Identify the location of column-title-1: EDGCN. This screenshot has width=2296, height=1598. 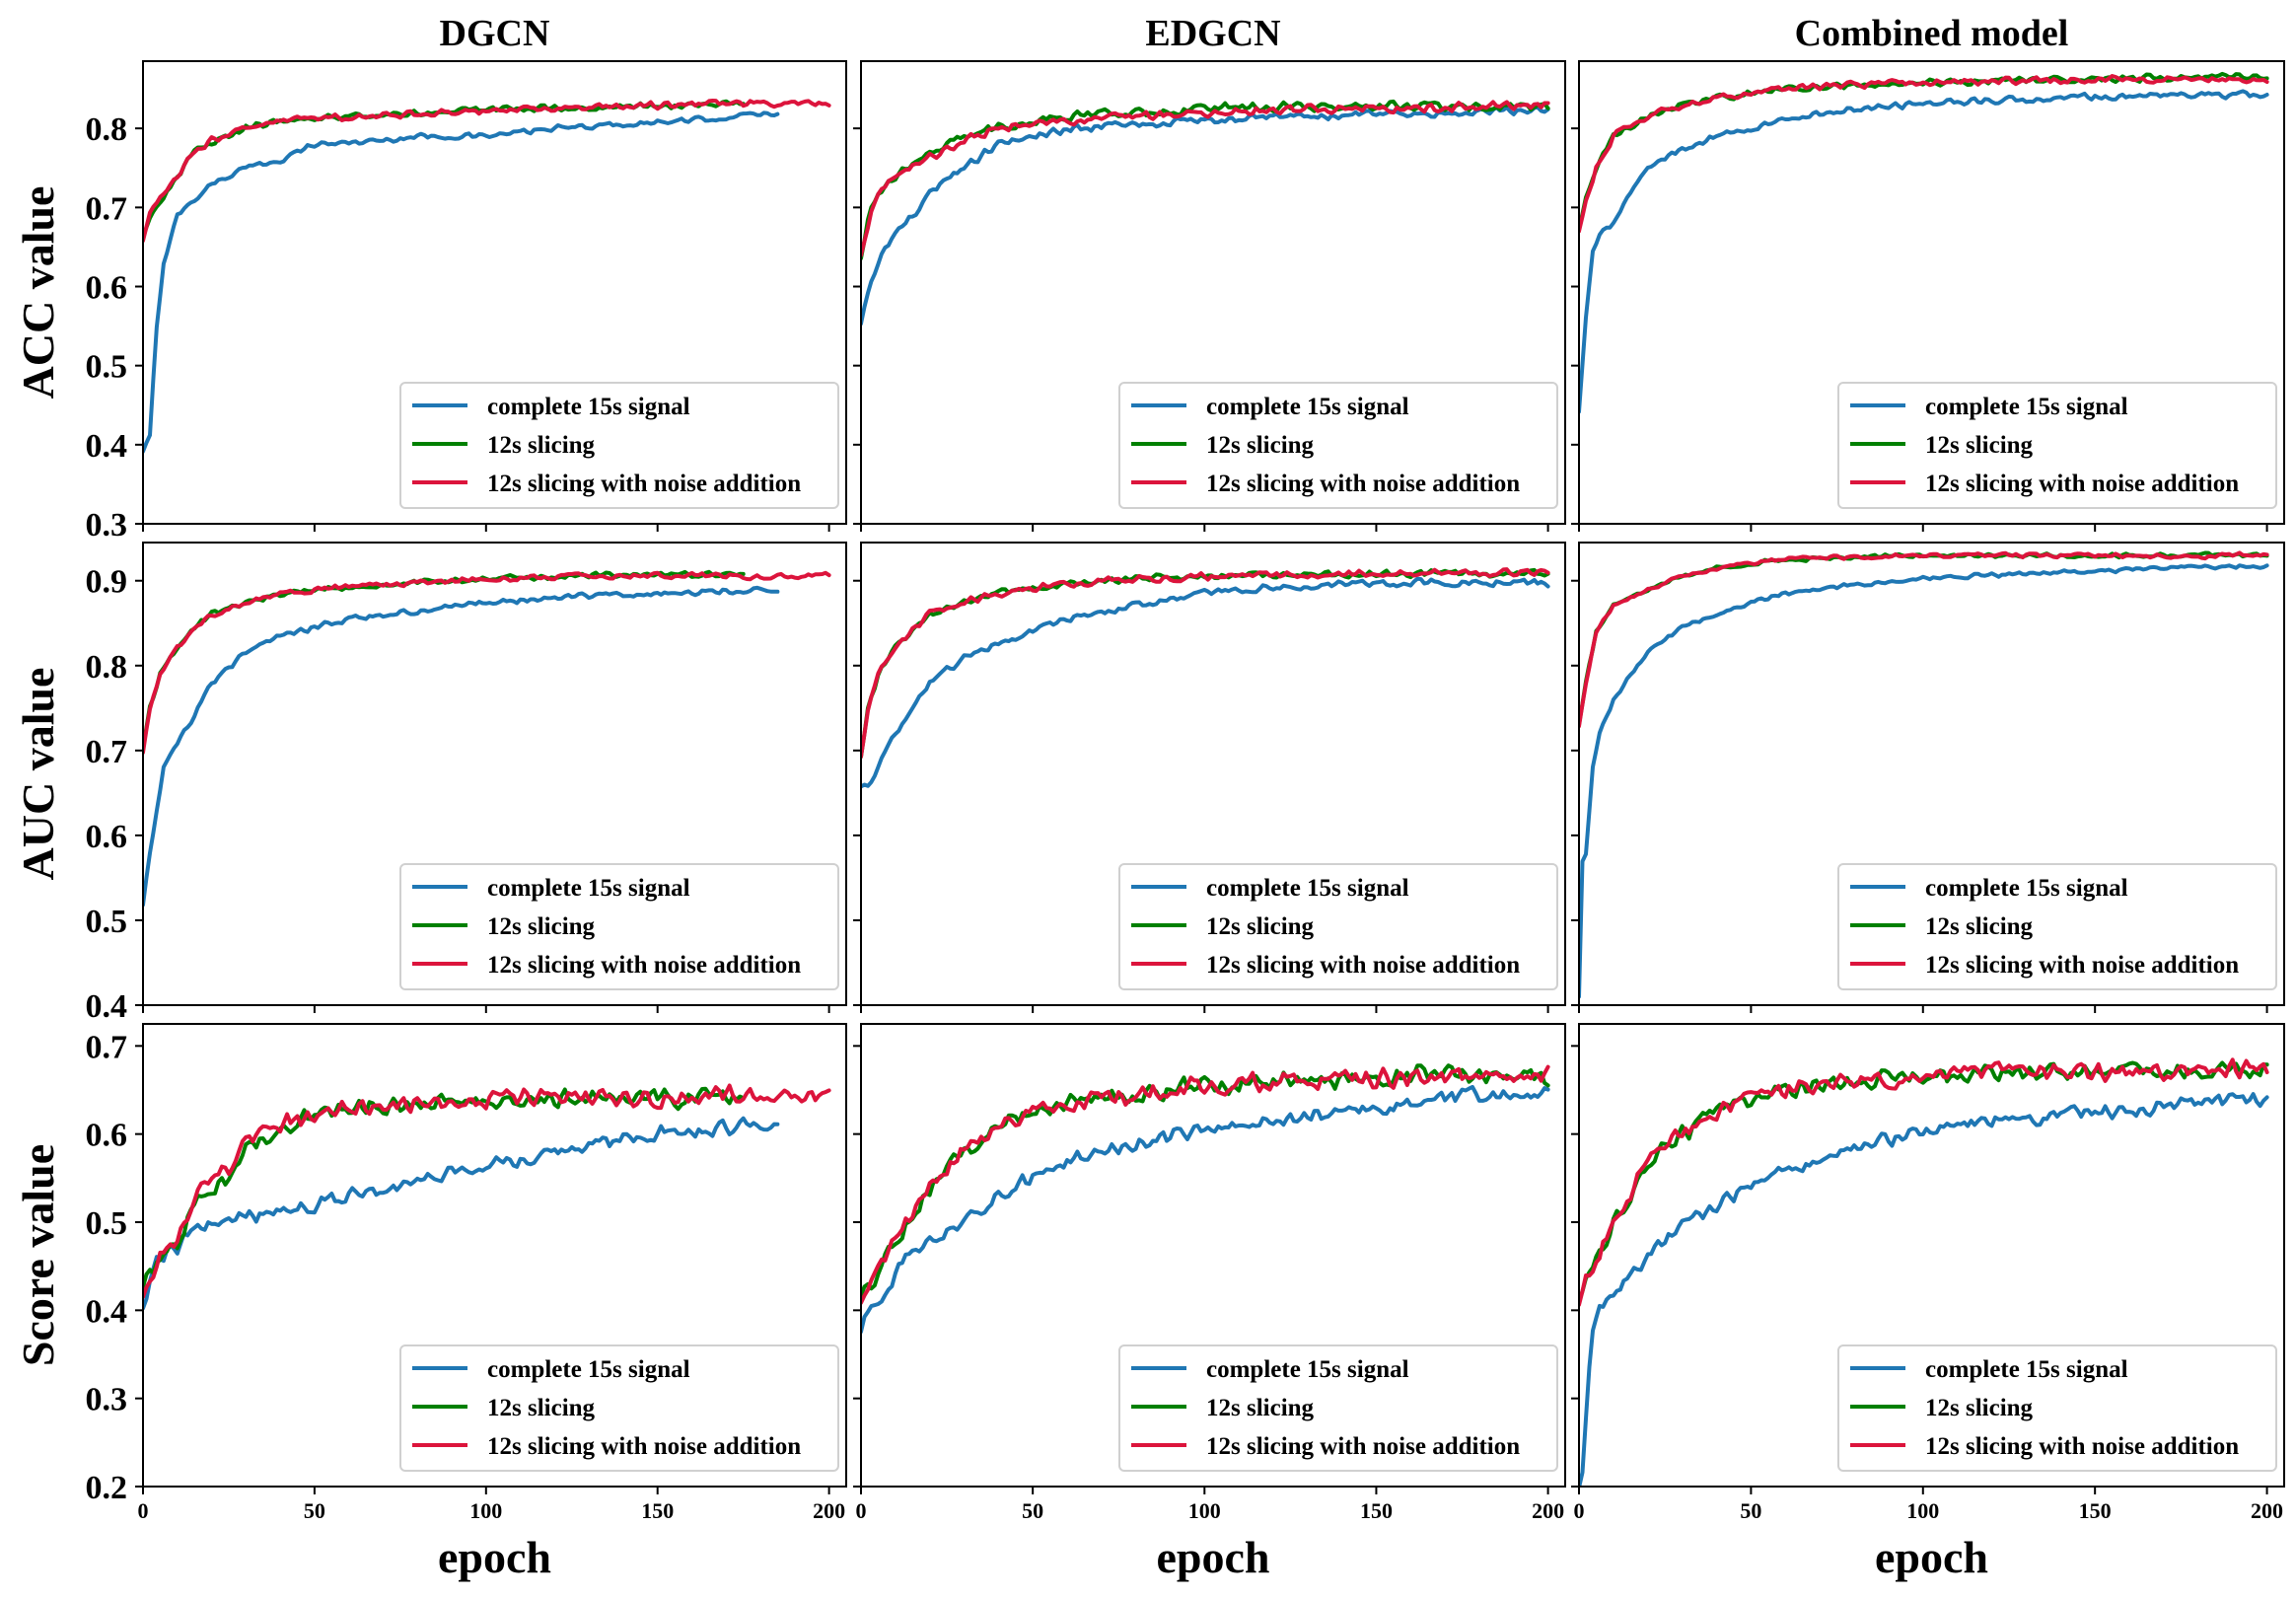
(1213, 33).